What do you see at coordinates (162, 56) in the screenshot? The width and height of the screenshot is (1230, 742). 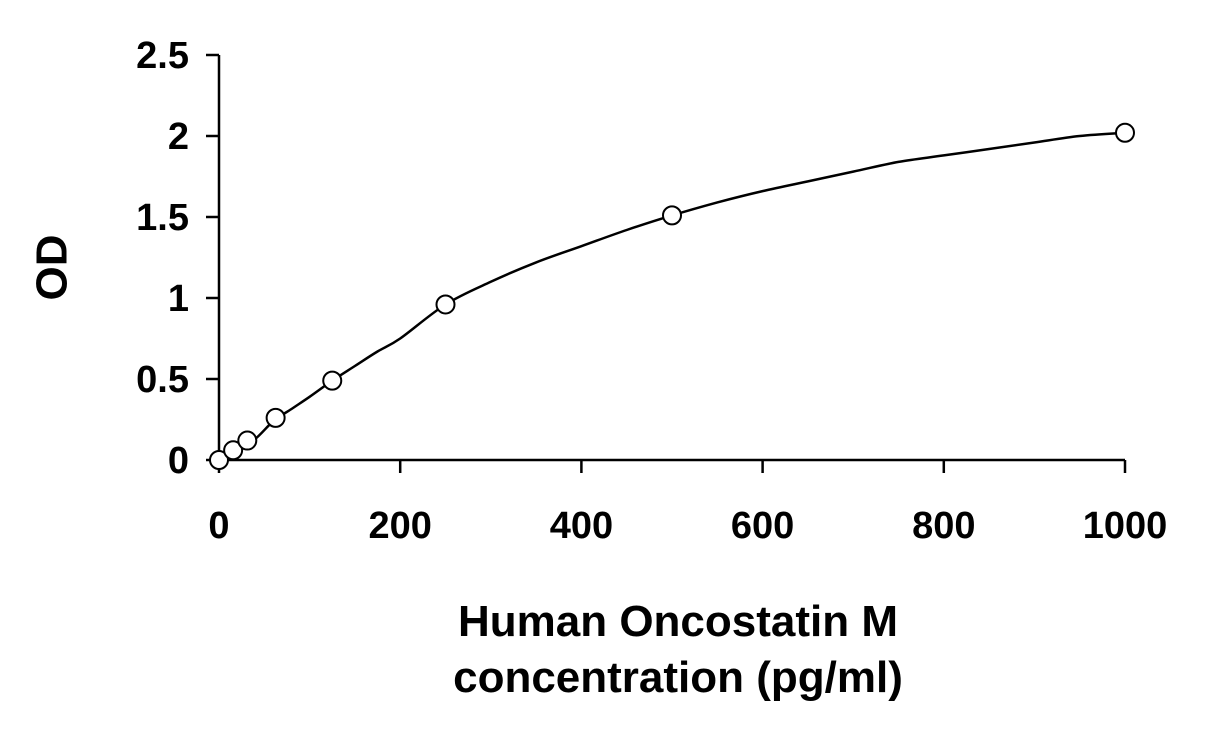 I see `y-tick-label: 2.5` at bounding box center [162, 56].